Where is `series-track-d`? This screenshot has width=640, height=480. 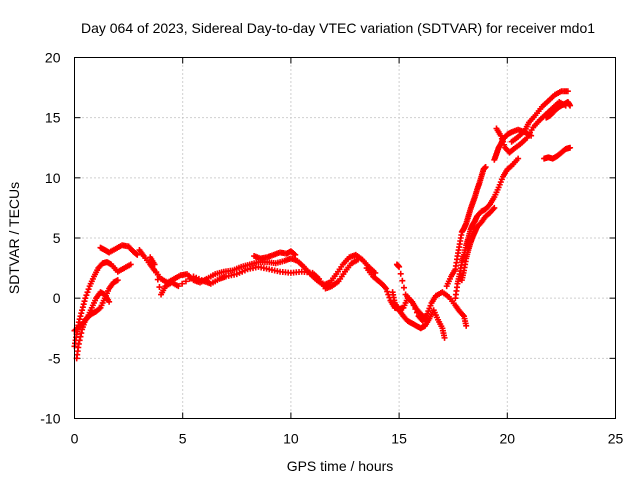 series-track-d is located at coordinates (119, 250).